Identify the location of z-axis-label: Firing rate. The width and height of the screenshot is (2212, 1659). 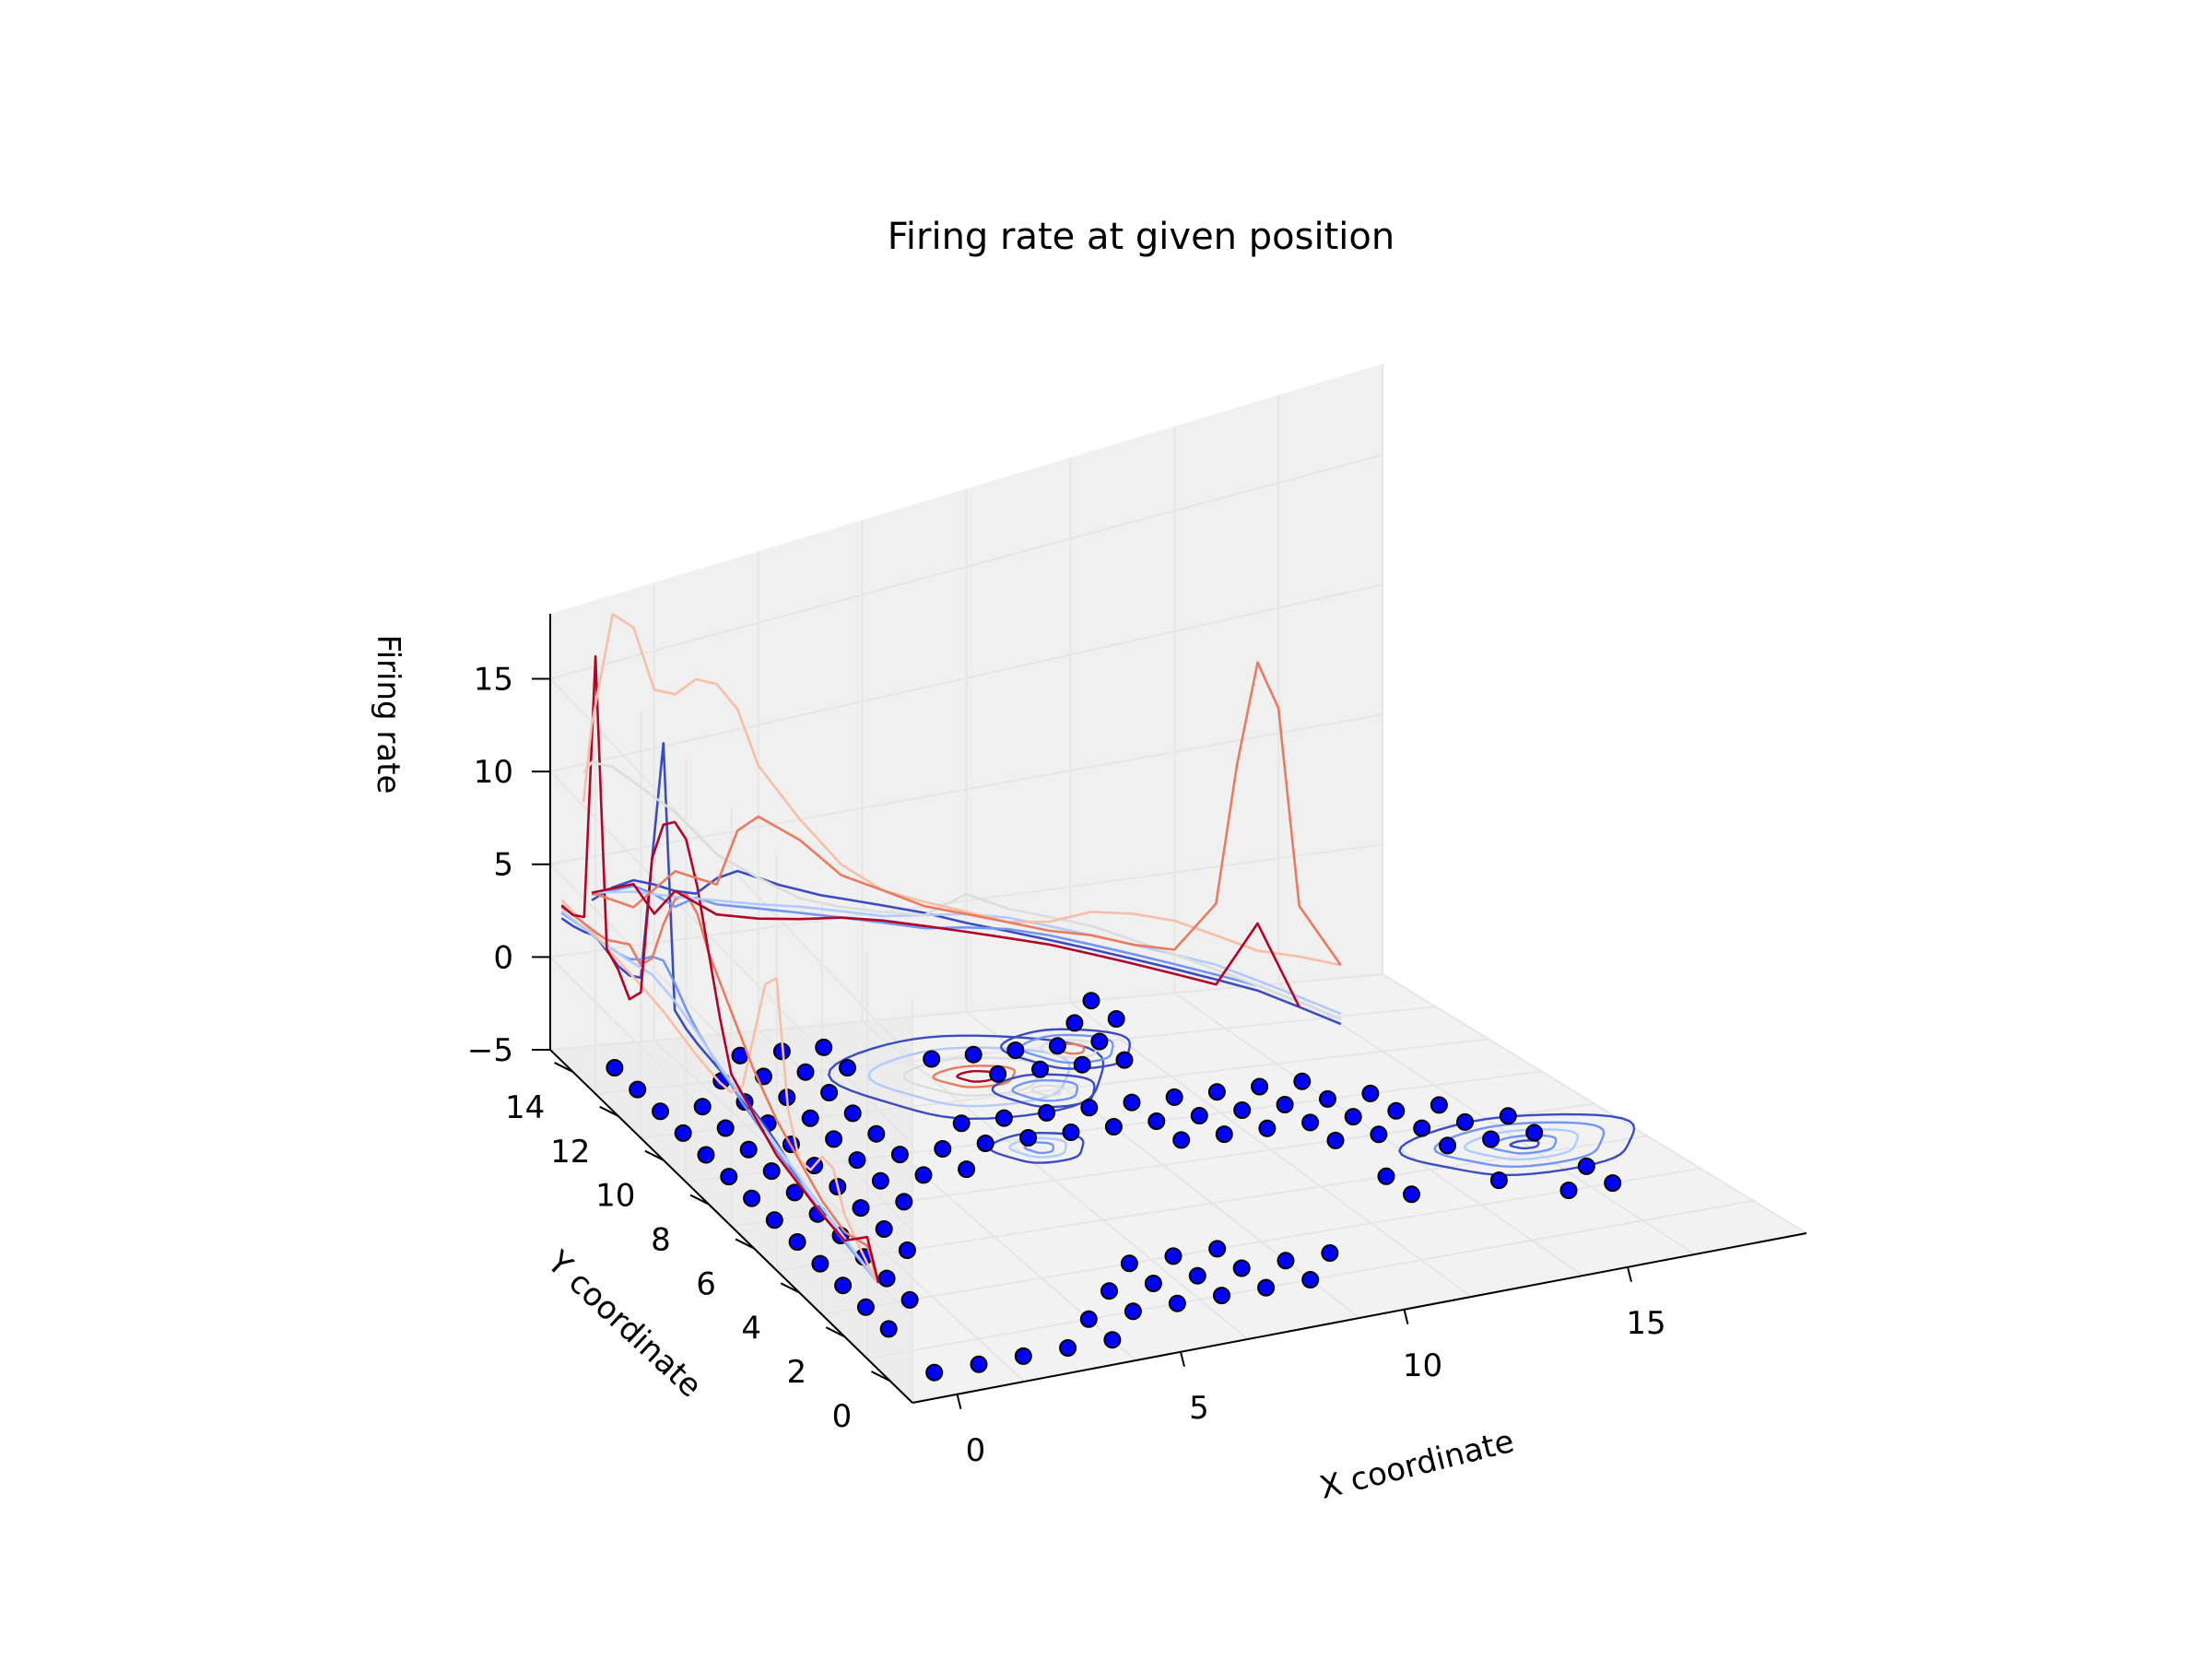
(388, 714).